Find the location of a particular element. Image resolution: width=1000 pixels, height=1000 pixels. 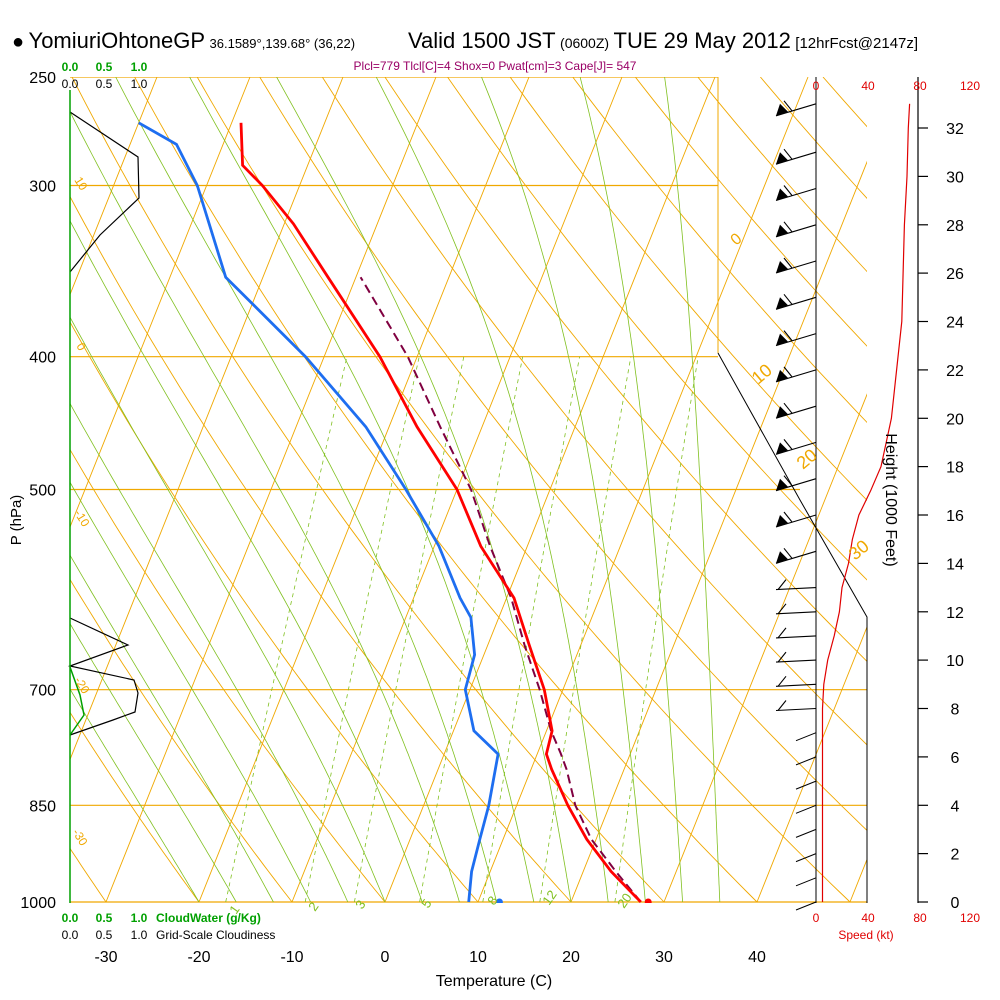

speed-tick-label-bottom: 40 is located at coordinates (868, 918).